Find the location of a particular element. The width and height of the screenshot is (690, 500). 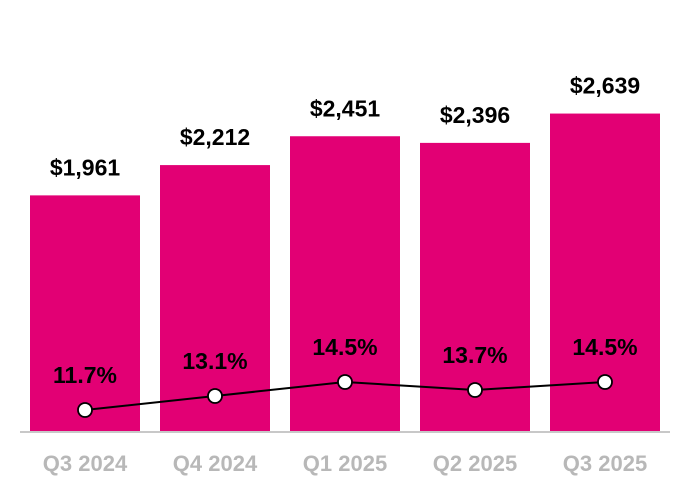

bar-value-label: $2,396 is located at coordinates (475, 115).